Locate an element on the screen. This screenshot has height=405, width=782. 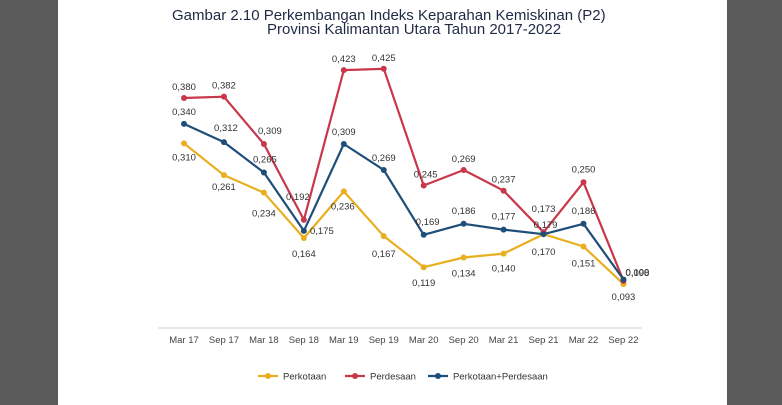
data-label: 0,134 is located at coordinates (464, 274).